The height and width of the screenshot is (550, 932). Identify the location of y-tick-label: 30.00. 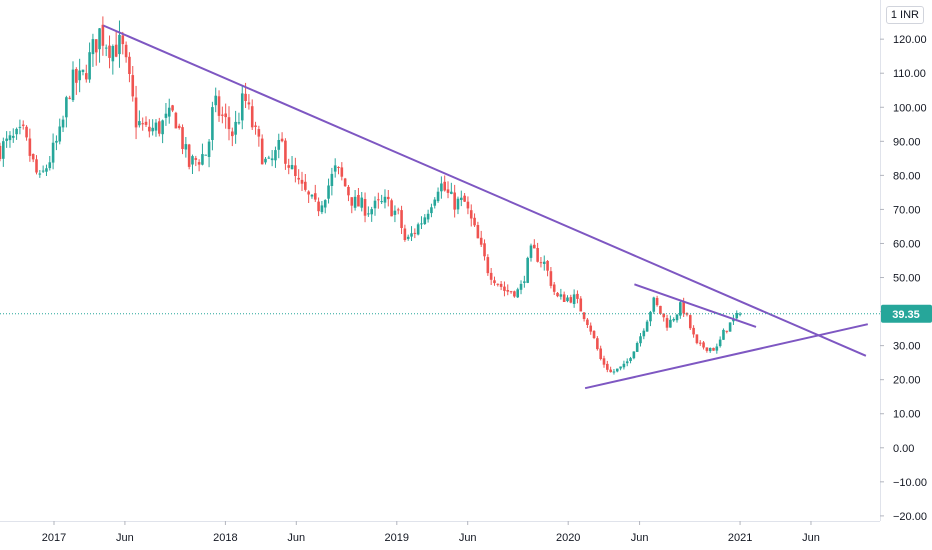
(907, 347).